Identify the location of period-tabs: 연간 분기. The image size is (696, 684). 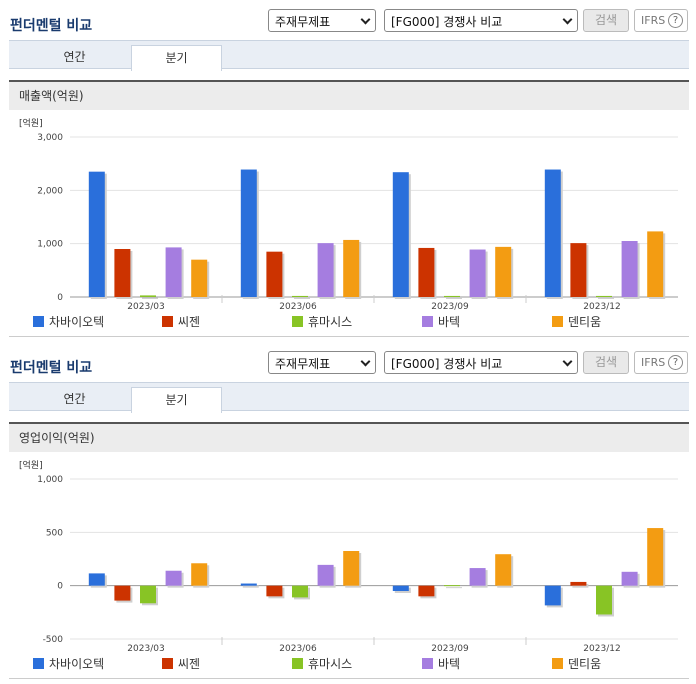
(349, 55).